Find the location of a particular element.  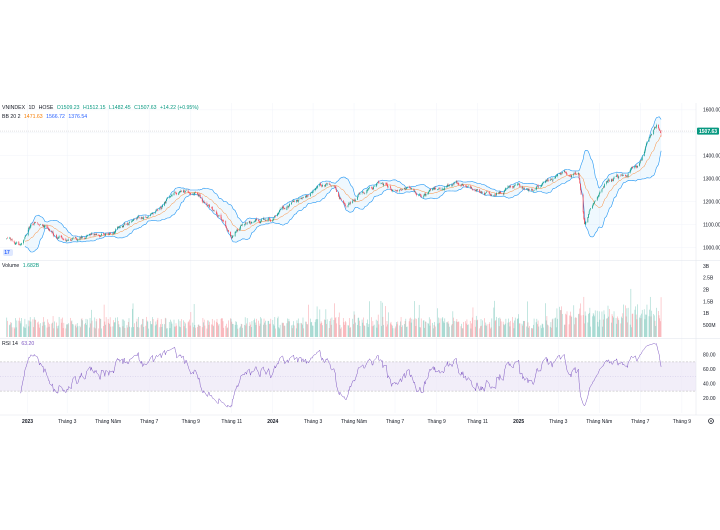

symbol-label: VNINDEX is located at coordinates (14, 108).